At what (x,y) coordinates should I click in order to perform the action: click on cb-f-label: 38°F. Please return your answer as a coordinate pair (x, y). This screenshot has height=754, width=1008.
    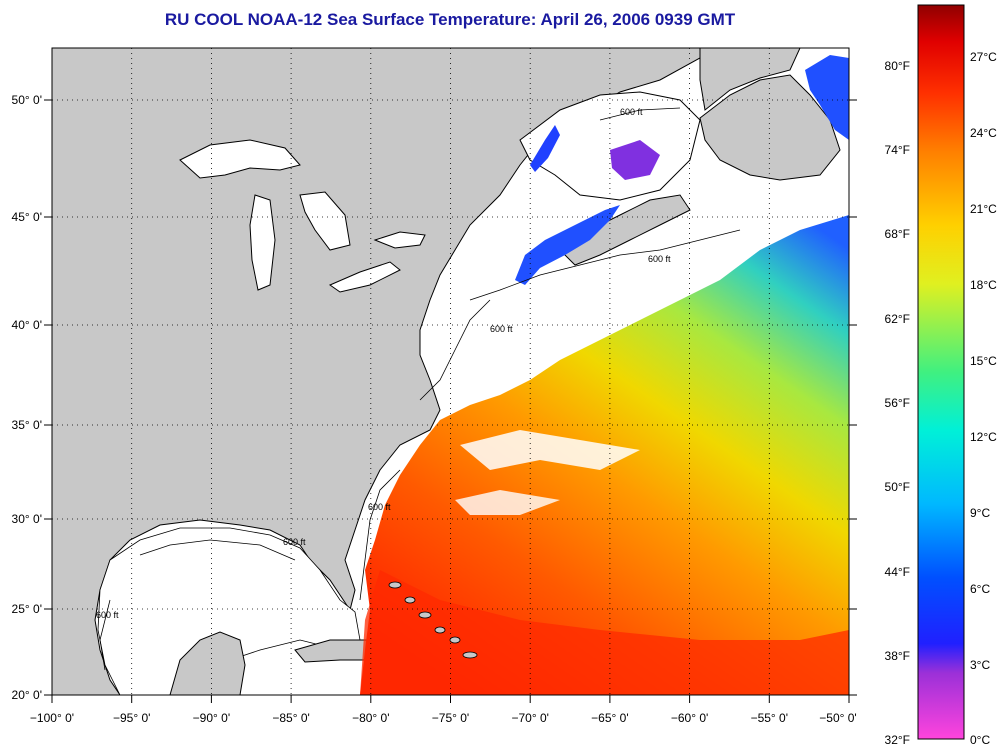
    Looking at the image, I should click on (897, 656).